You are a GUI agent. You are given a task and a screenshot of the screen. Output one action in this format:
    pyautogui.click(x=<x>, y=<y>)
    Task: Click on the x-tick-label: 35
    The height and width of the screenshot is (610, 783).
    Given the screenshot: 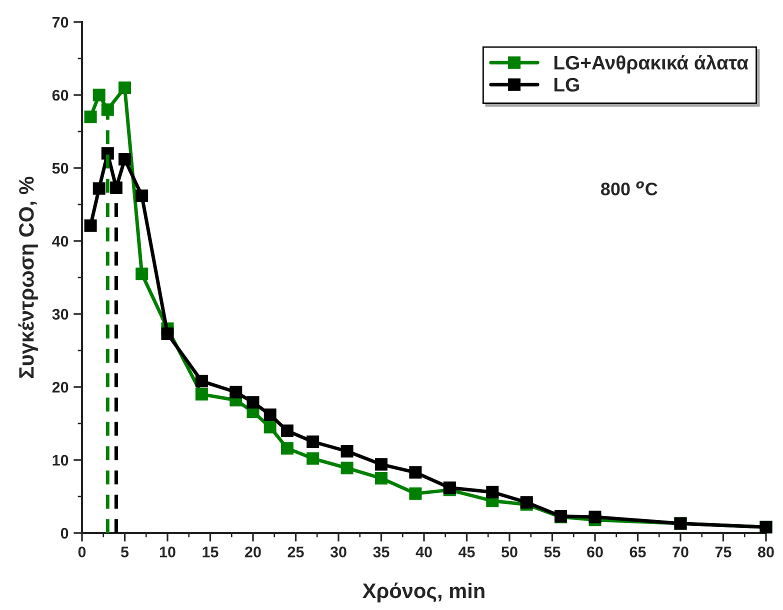 What is the action you would take?
    pyautogui.click(x=381, y=552)
    